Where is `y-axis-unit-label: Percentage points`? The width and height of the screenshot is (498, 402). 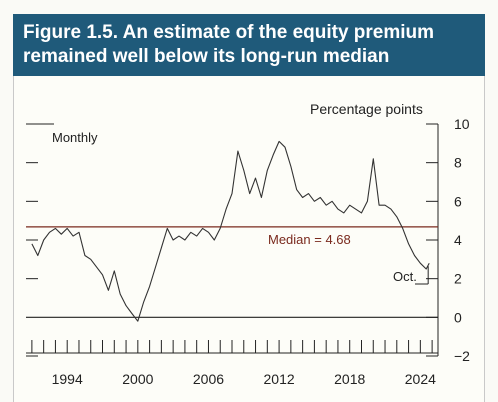
y-axis-unit-label: Percentage points is located at coordinates (366, 109).